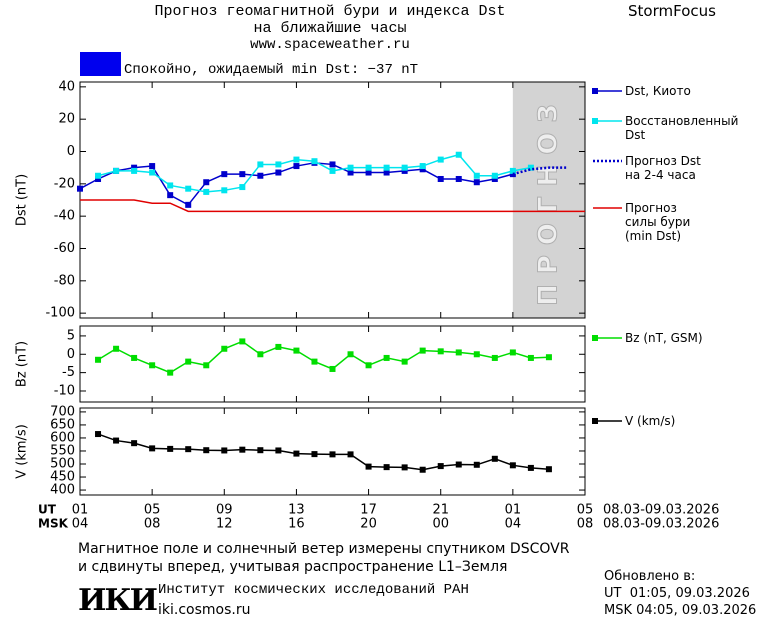 The image size is (760, 620). What do you see at coordinates (22, 364) in the screenshot?
I see `y-axis-label: Bz (nT)` at bounding box center [22, 364].